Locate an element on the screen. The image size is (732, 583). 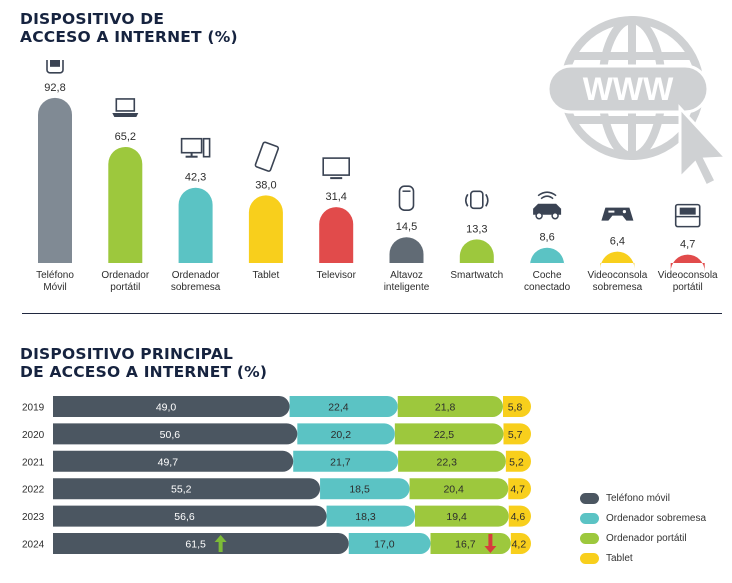
segment-value-label: 49,7 is located at coordinates (168, 462).